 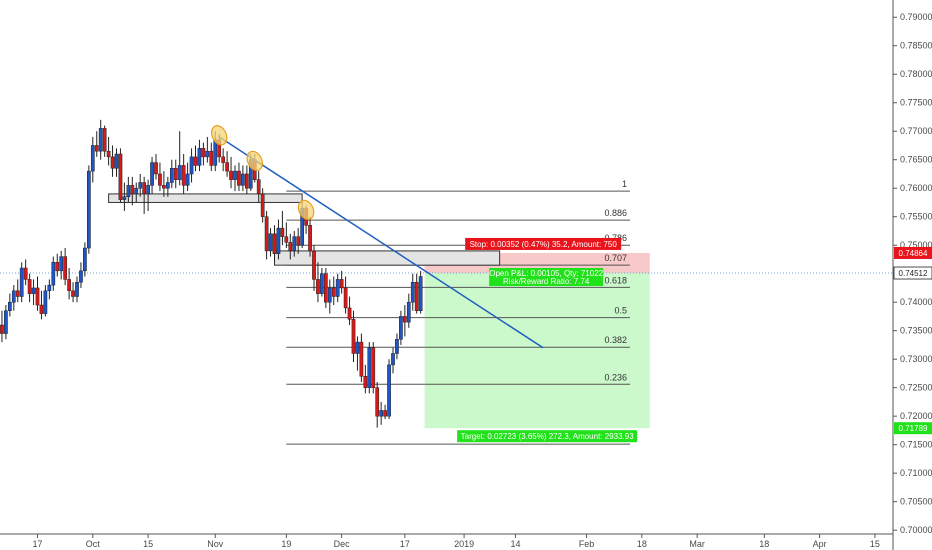 I want to click on price-tick-label: 0.73000, so click(x=916, y=359).